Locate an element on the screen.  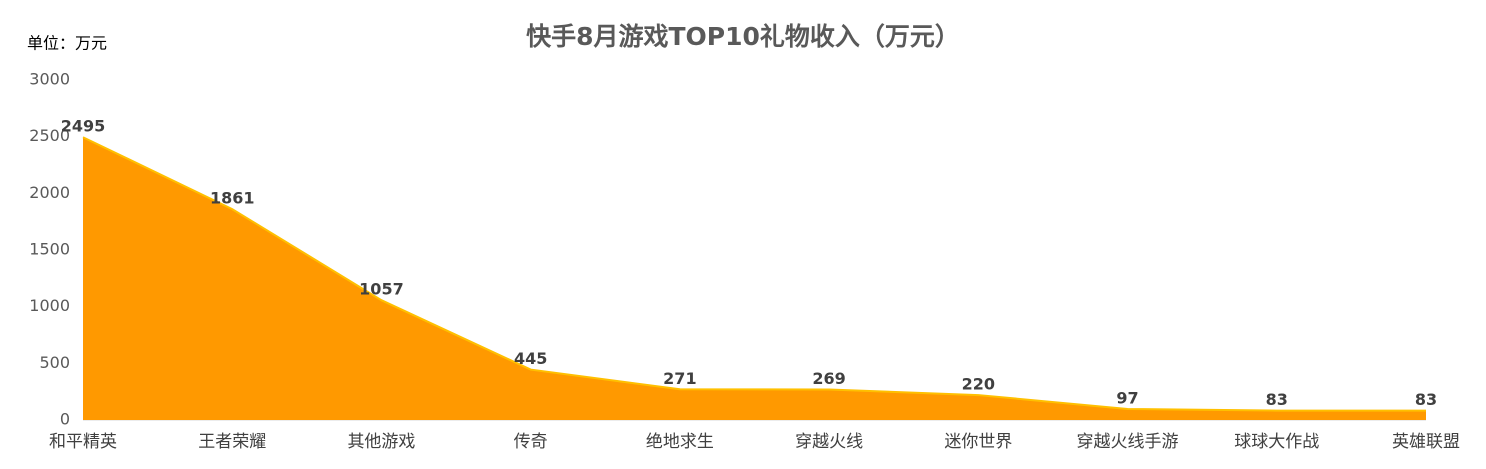
data-label: 1861 is located at coordinates (232, 198).